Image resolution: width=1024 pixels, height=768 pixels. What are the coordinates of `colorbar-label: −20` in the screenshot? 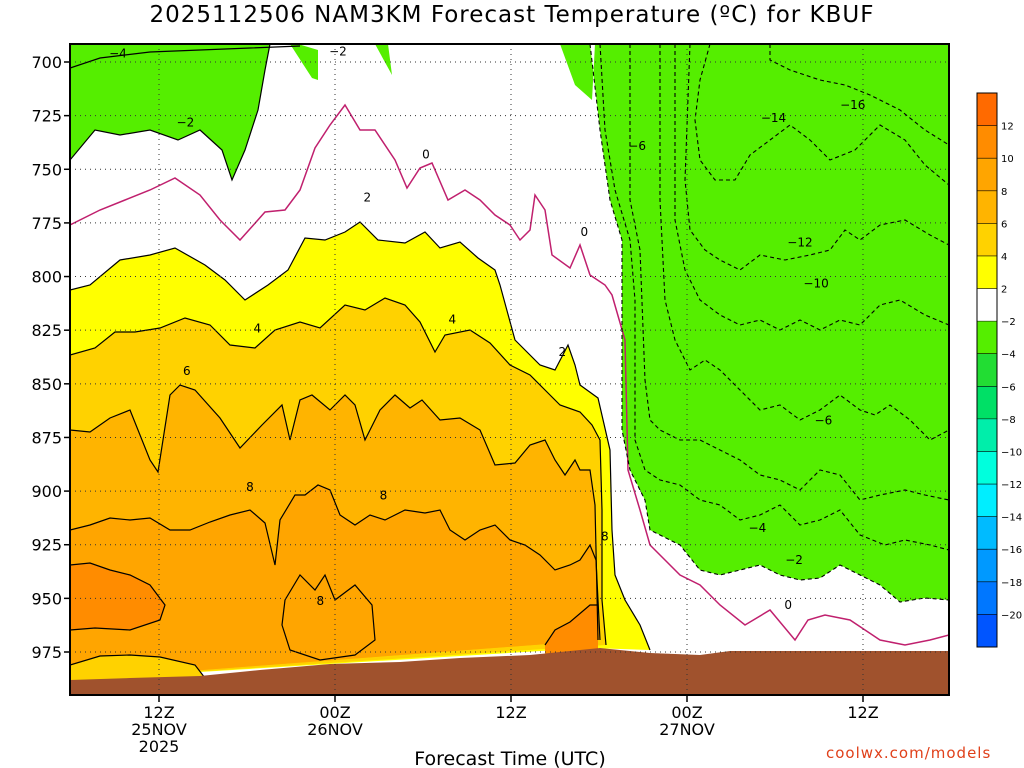 It's located at (1011, 615).